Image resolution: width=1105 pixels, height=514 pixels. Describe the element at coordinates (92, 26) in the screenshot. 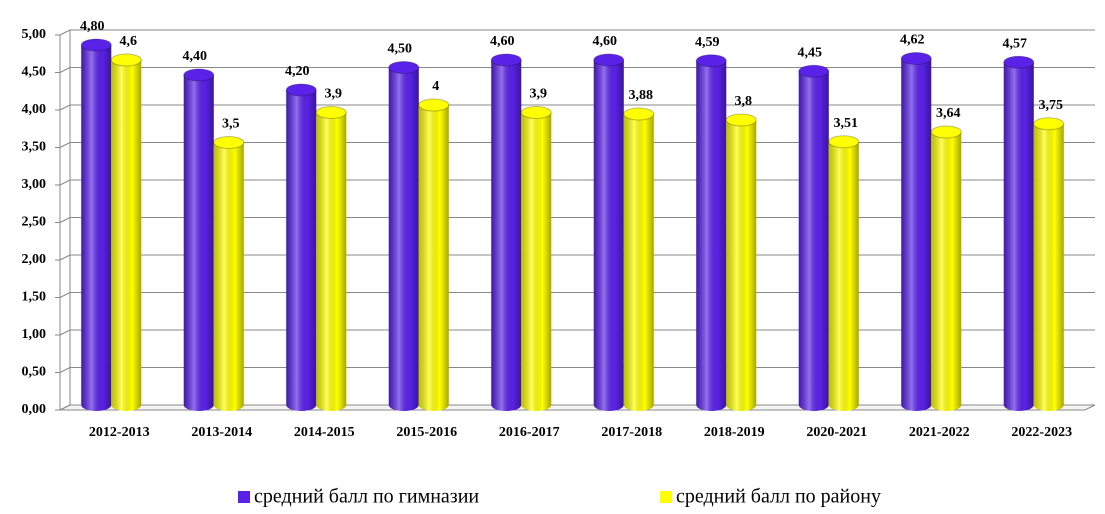

I see `data-label: 4,80` at that location.